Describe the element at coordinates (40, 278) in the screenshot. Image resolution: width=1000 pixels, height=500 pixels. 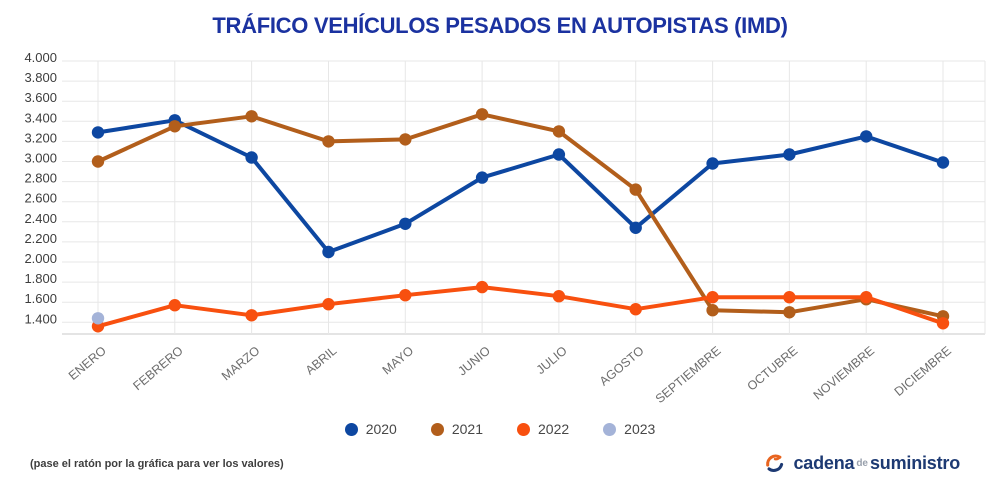
I see `y-axis-tick-label: 1.800` at that location.